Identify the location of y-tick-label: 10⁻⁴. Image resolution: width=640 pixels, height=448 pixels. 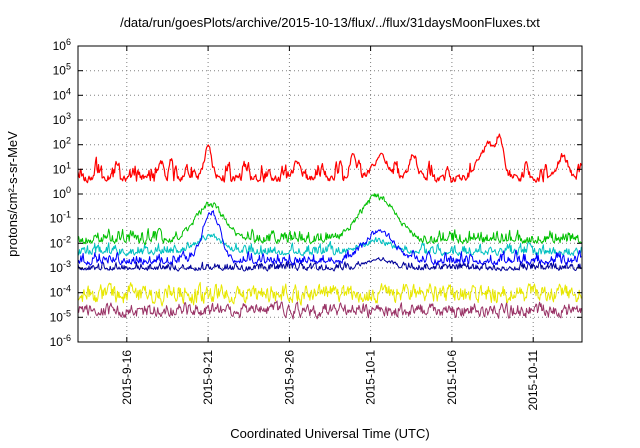
(60, 292).